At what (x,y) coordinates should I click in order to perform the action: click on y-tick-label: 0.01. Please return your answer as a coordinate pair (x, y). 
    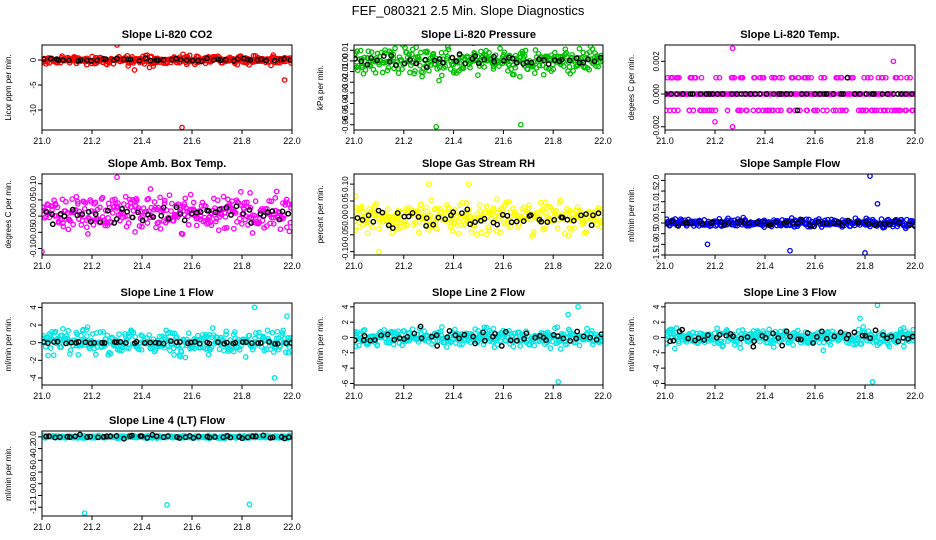
    Looking at the image, I should click on (345, 50).